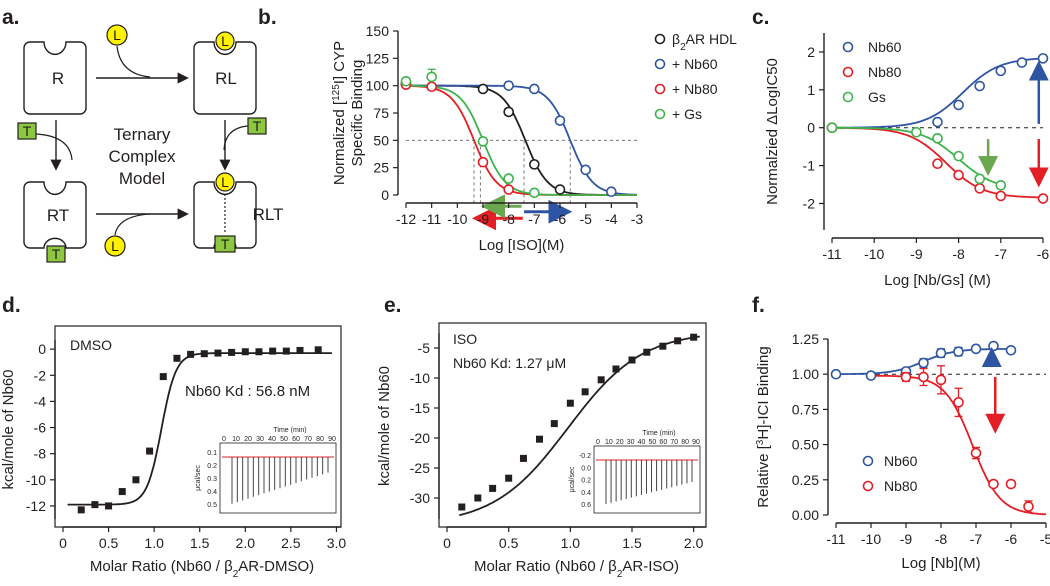 Image resolution: width=1050 pixels, height=586 pixels. Describe the element at coordinates (109, 543) in the screenshot. I see `d-x-tick-label: 0.5` at that location.